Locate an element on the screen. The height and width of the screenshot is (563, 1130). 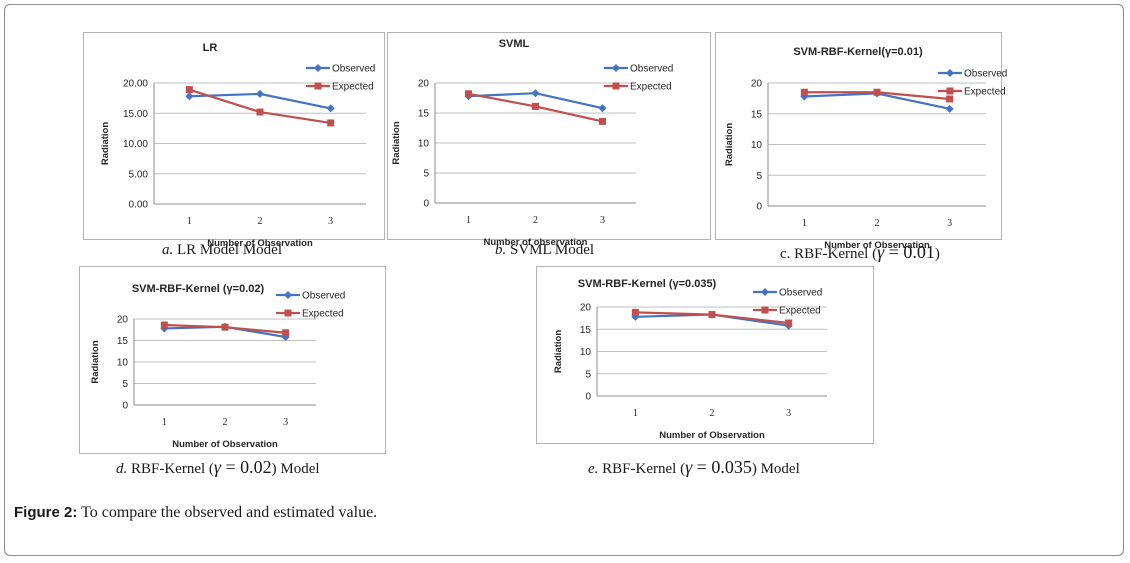
y-tick-label: 10.00 is located at coordinates (135, 144).